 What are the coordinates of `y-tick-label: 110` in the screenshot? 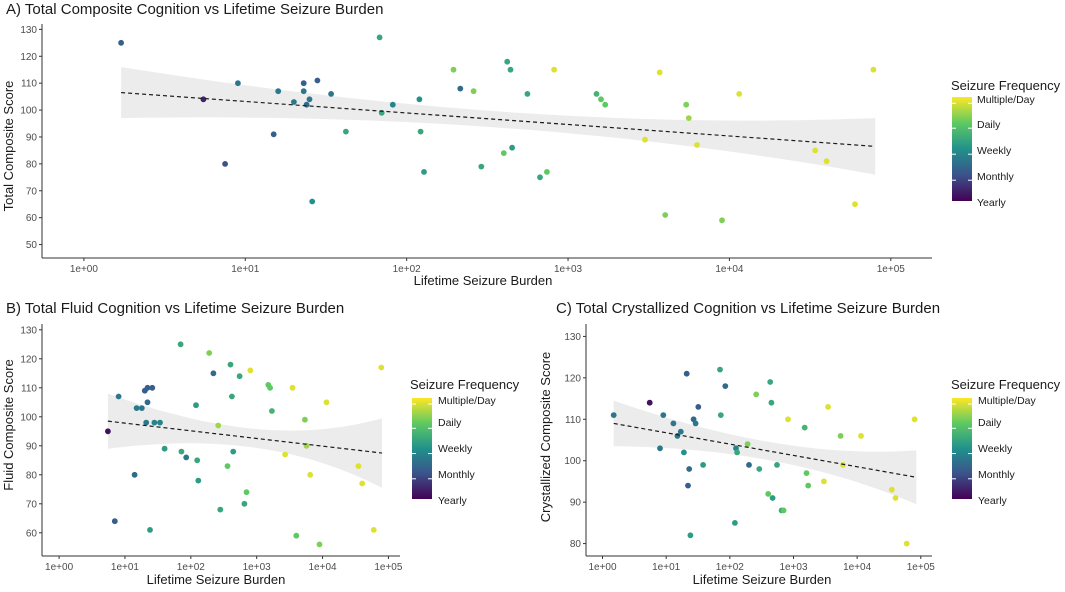 It's located at (573, 420).